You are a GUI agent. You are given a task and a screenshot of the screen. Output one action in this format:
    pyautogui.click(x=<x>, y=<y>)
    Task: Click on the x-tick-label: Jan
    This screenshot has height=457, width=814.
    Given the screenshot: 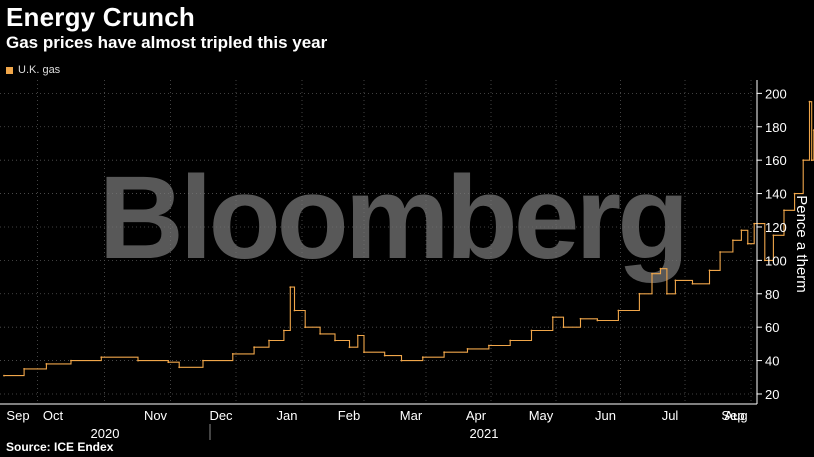 What is the action you would take?
    pyautogui.click(x=287, y=415)
    